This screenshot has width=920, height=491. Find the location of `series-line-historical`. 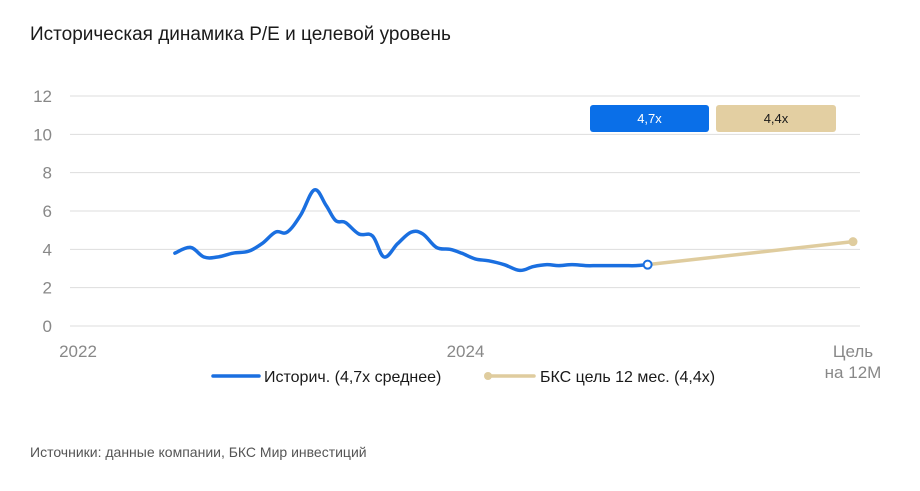

series-line-historical is located at coordinates (411, 230).